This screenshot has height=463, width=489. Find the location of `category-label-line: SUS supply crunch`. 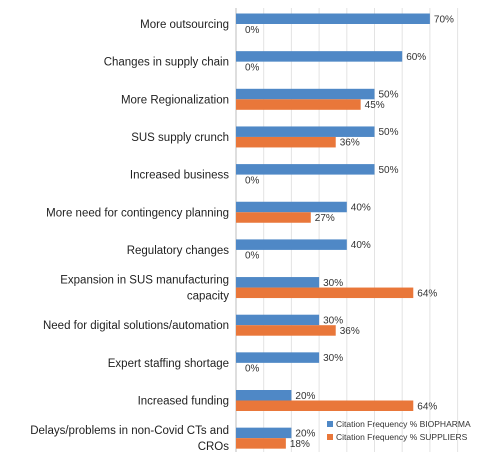

category-label-line: SUS supply crunch is located at coordinates (180, 138).